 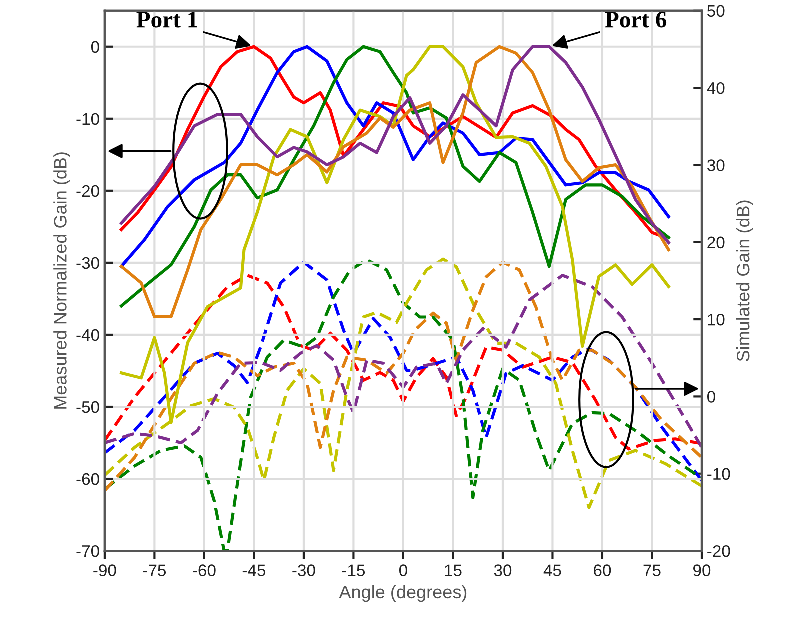 I want to click on y2-tick-label: 40, so click(x=716, y=88).